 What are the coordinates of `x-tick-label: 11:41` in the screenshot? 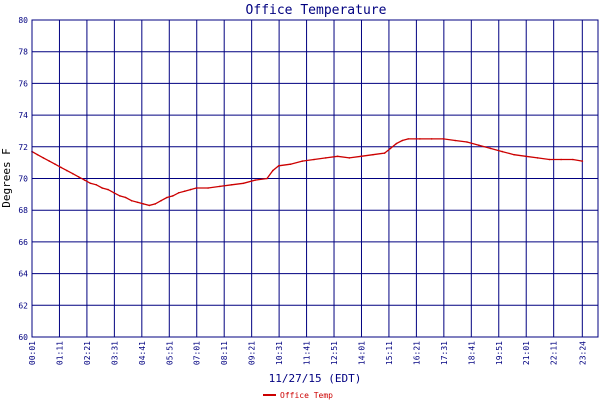 It's located at (307, 353).